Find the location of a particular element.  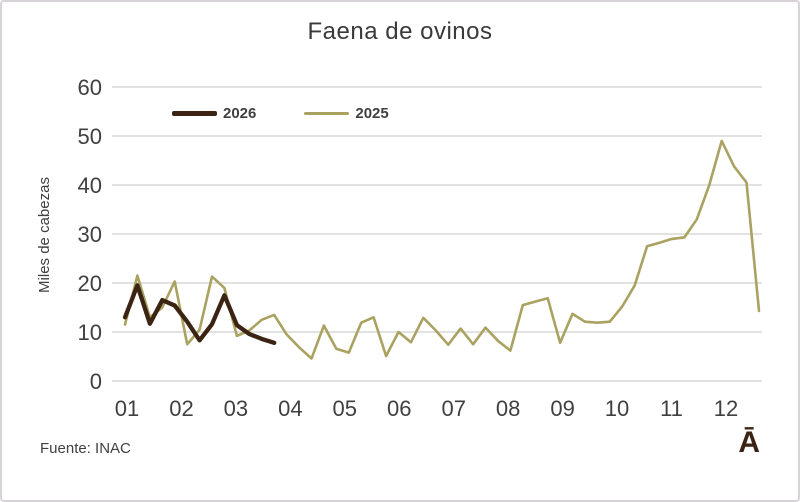

legend-swatch-2025 is located at coordinates (327, 113).